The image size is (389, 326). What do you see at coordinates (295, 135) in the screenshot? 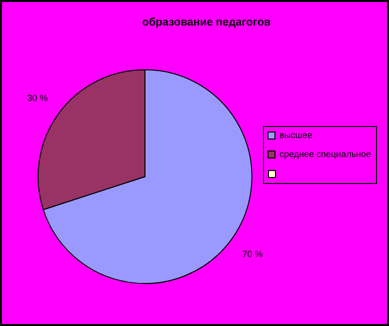
I see `legend-label: высшее` at bounding box center [295, 135].